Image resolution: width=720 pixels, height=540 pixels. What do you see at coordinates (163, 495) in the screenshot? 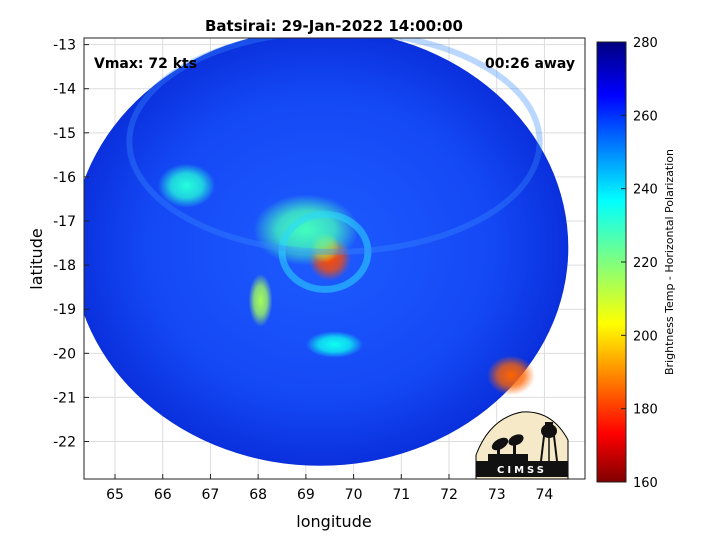
I see `x-tick-label: 66` at bounding box center [163, 495].